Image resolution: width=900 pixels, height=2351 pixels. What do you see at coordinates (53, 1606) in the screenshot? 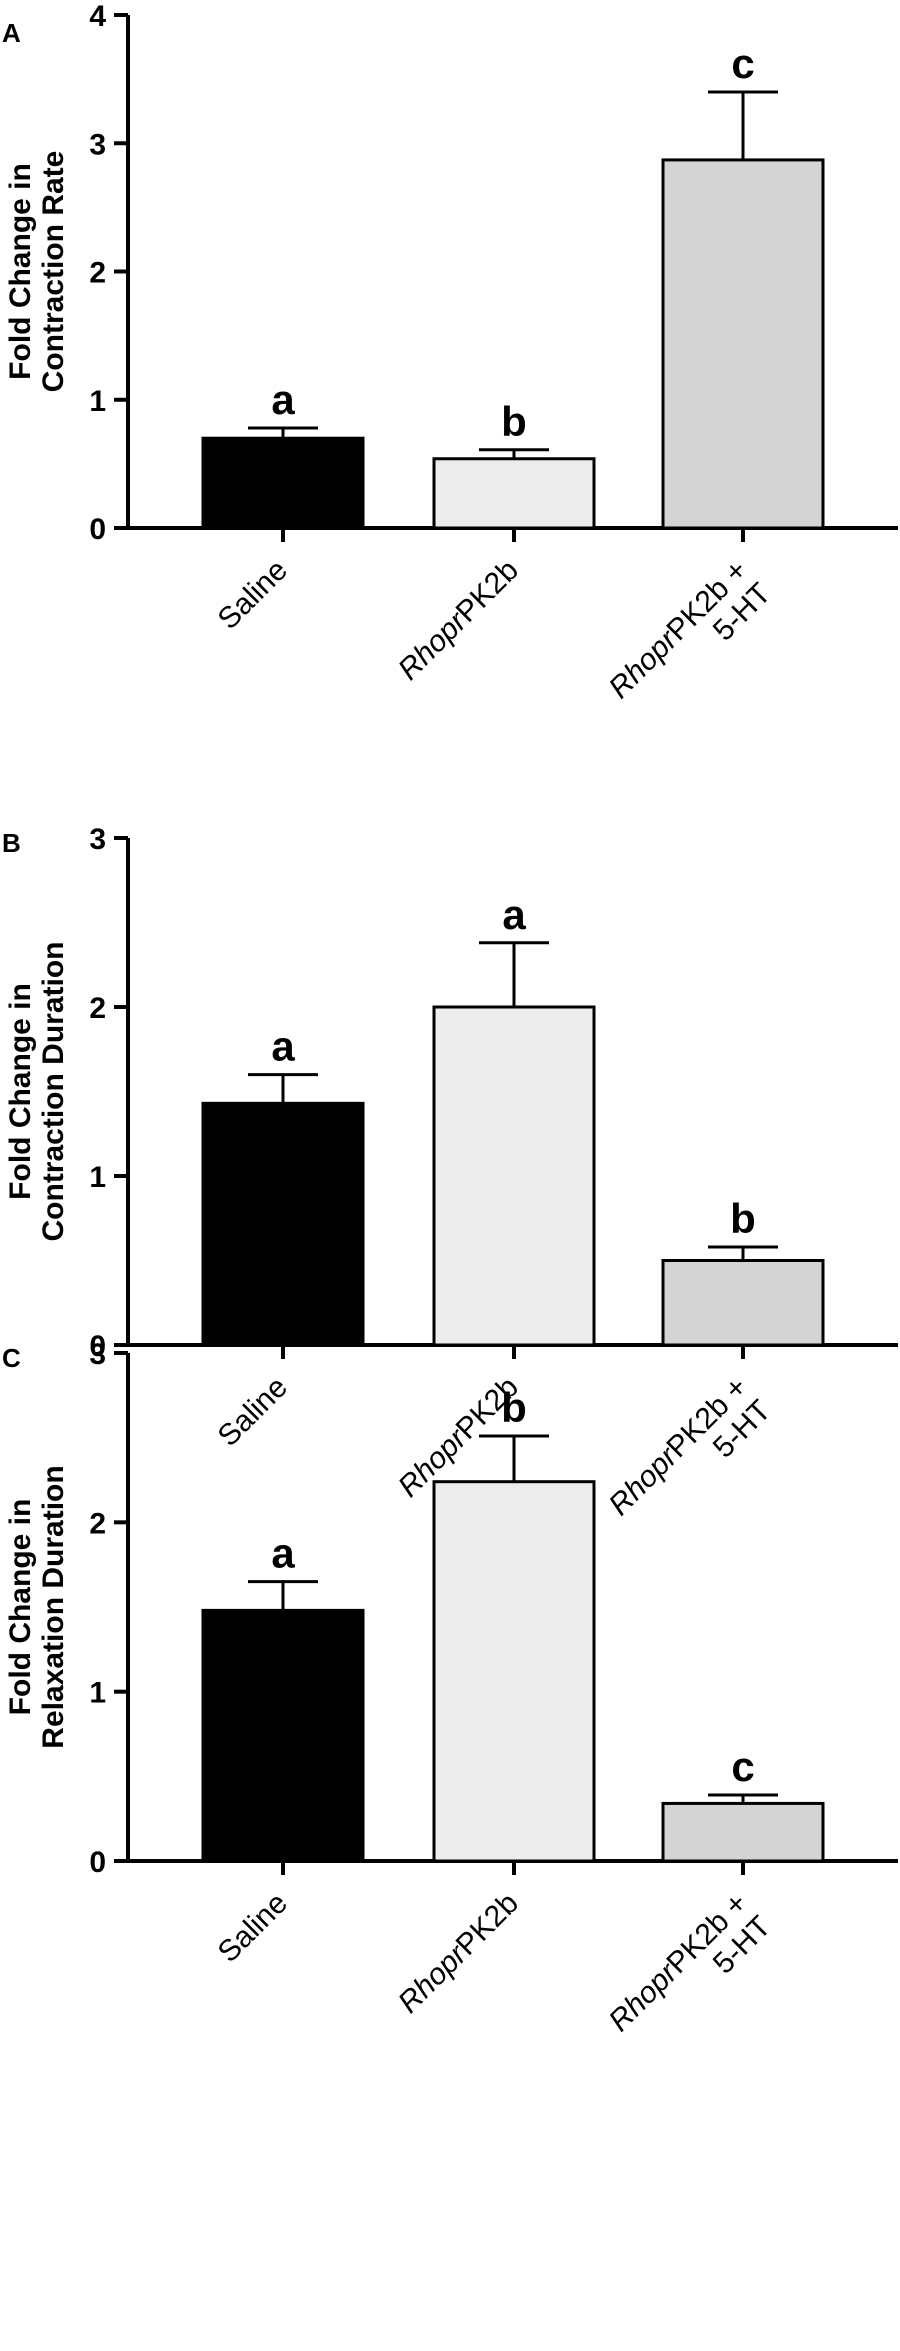
I see `y-axis-title-line: Relaxation Duration` at bounding box center [53, 1606].